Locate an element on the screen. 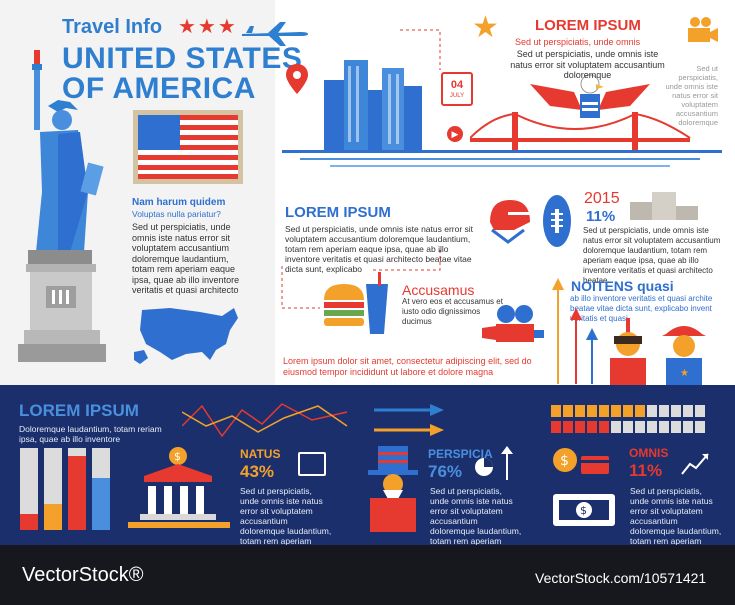 The image size is (735, 605). football-icon is located at coordinates (557, 221).